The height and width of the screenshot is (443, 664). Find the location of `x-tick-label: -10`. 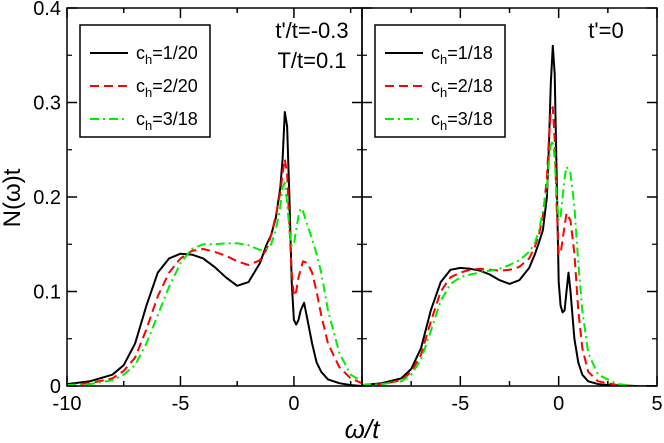

x-tick-label: -10 is located at coordinates (67, 404).